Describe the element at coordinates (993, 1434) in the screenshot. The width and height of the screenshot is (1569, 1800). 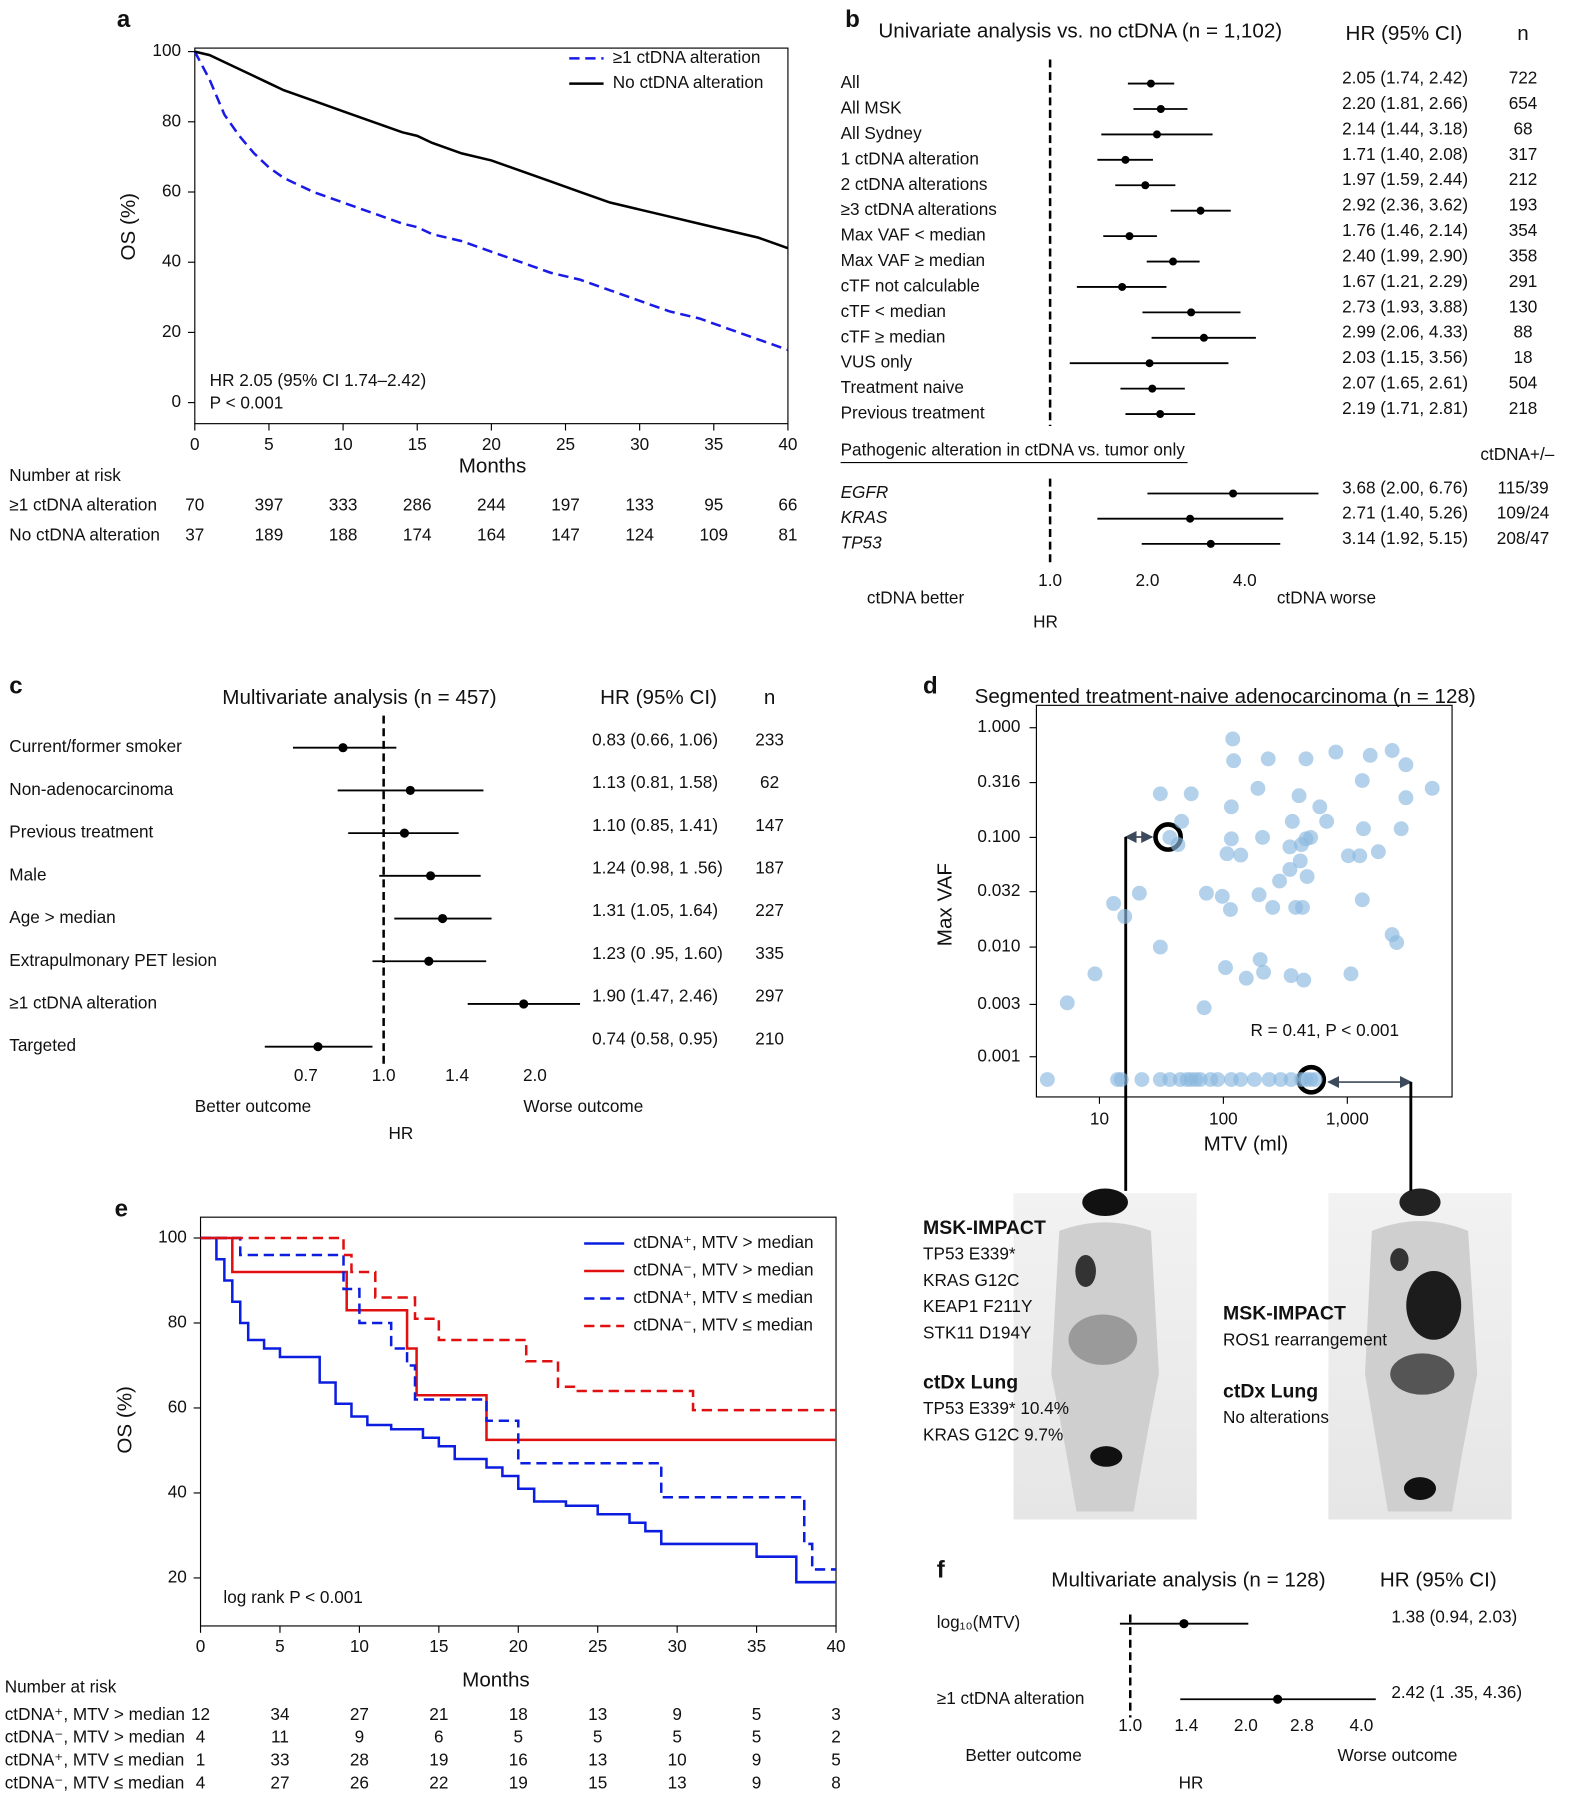
I see `callout-line: KRAS G12C 9.7%` at that location.